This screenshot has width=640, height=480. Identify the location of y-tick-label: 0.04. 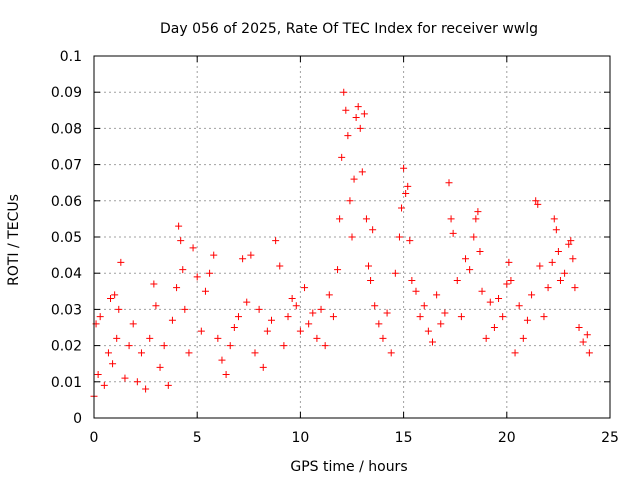
(66, 274).